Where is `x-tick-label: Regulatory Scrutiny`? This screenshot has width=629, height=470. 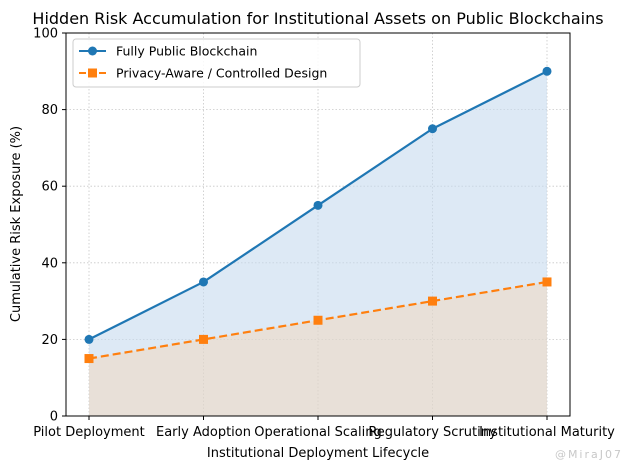 x-tick-label: Regulatory Scrutiny is located at coordinates (432, 432).